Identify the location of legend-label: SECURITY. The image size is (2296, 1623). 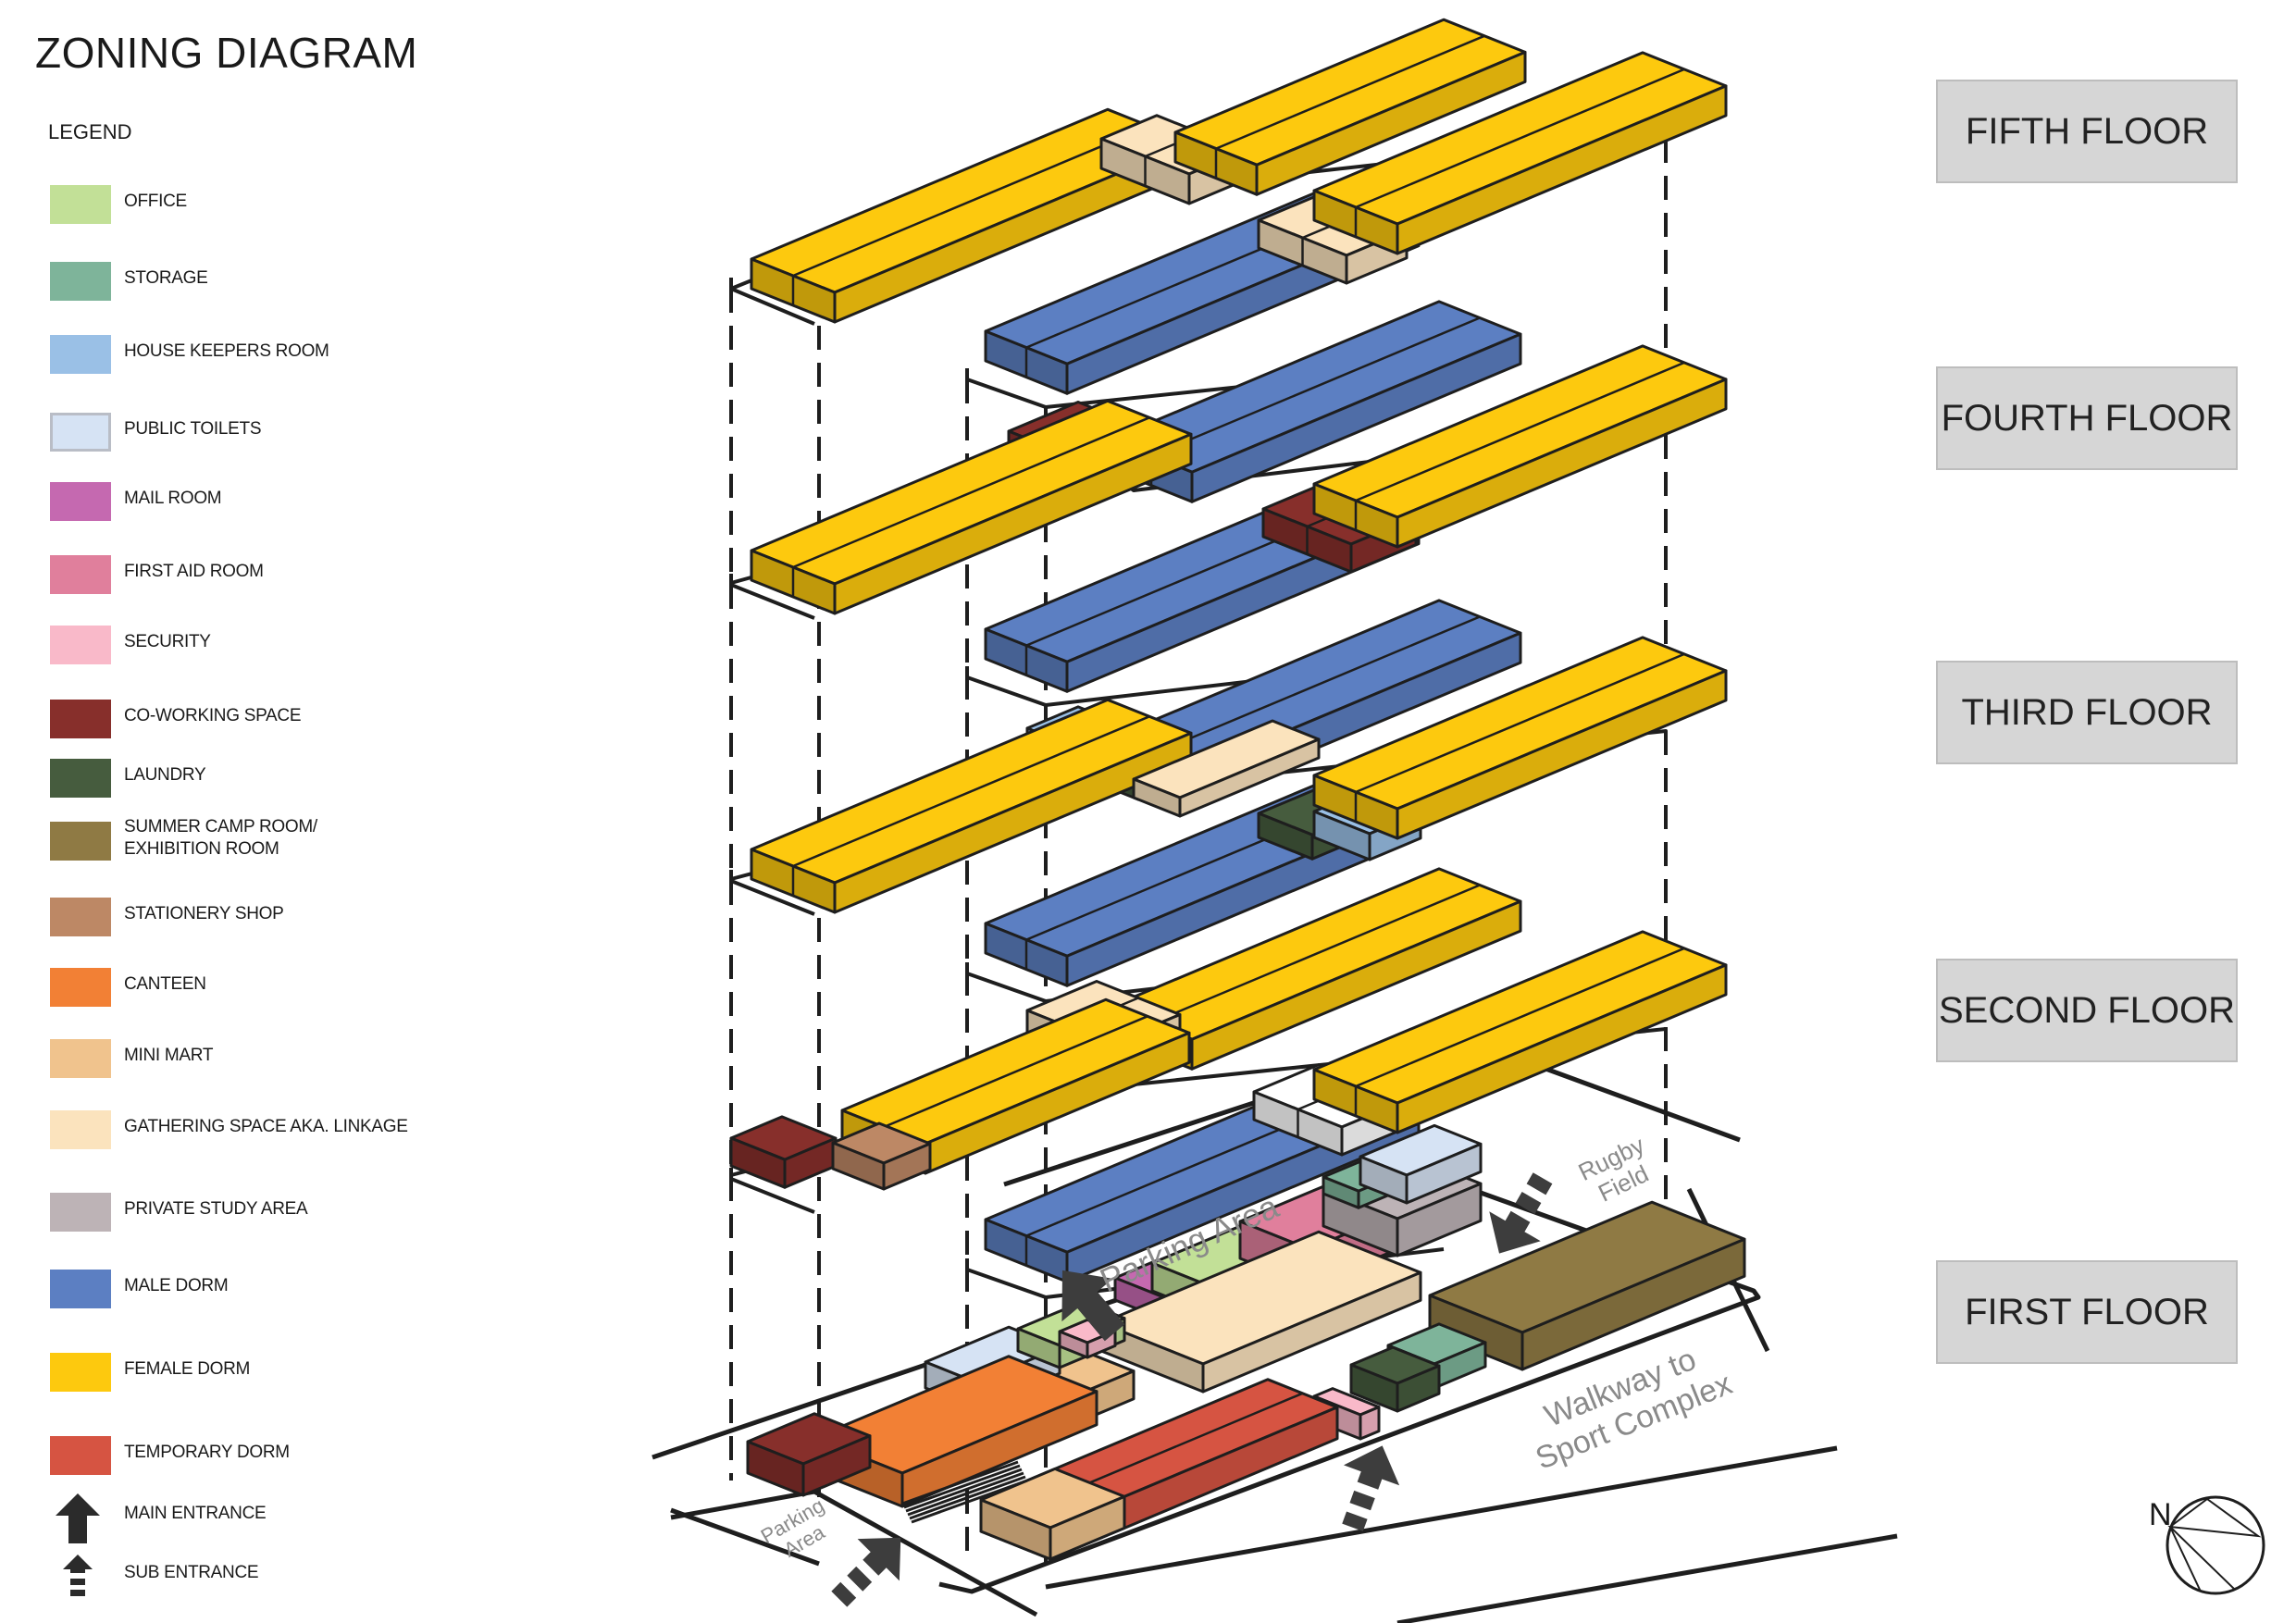
(167, 641).